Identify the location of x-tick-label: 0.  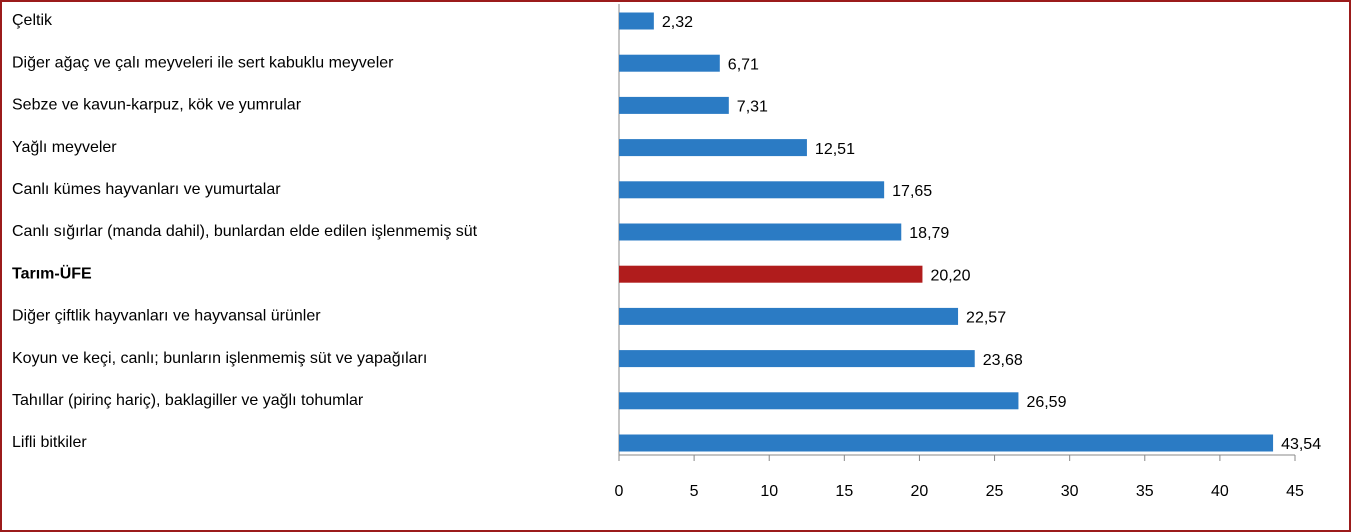
(619, 491).